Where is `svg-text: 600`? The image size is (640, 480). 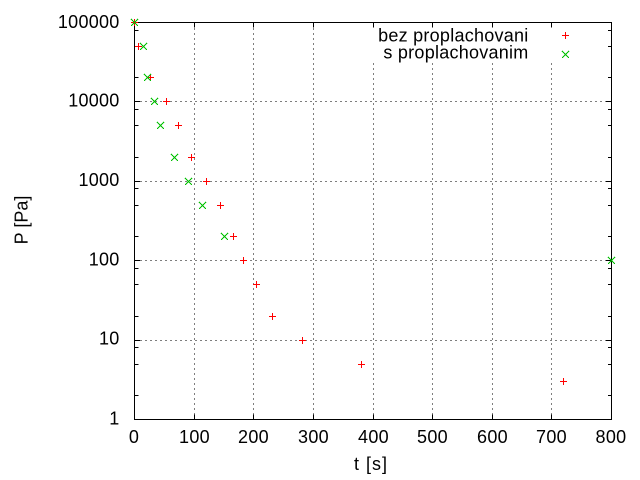 svg-text: 600 is located at coordinates (492, 437).